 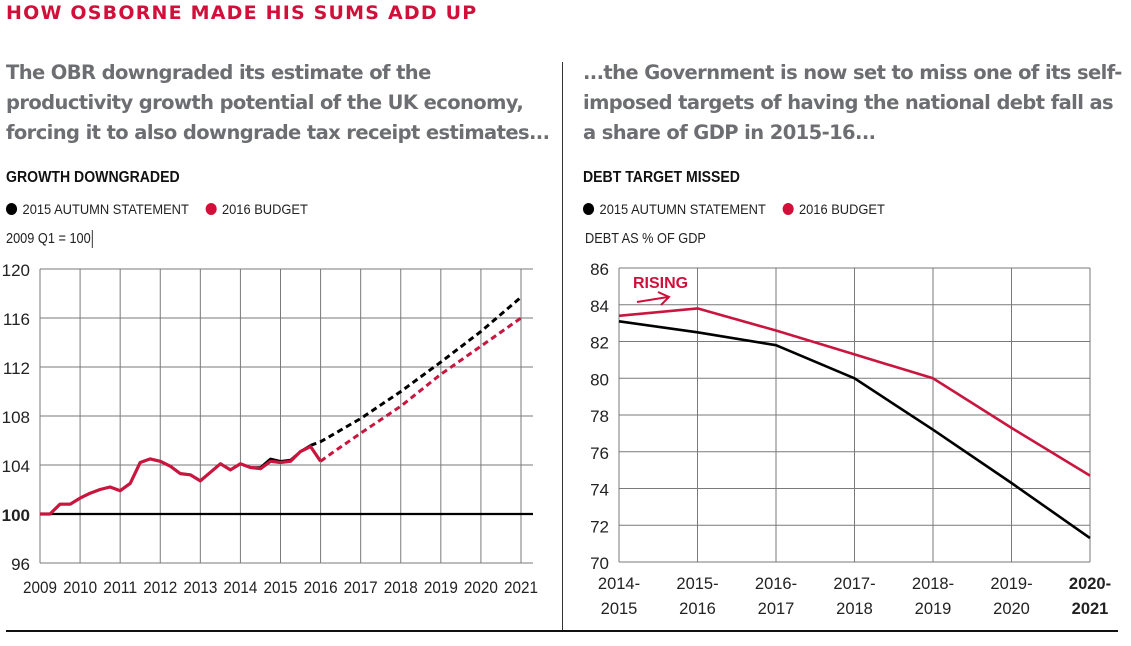 What do you see at coordinates (599, 269) in the screenshot?
I see `y-tick-label: 86` at bounding box center [599, 269].